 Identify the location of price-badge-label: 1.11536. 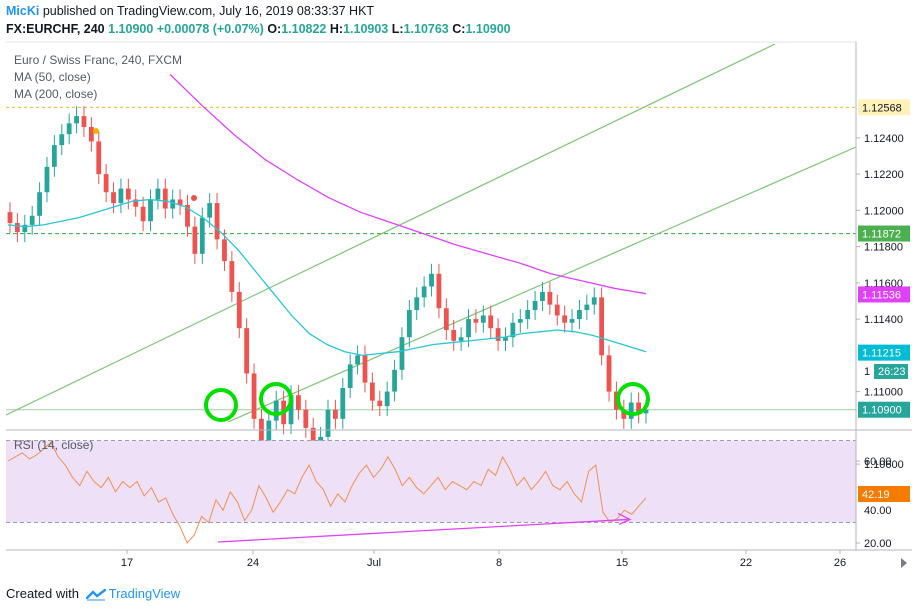
(881, 295).